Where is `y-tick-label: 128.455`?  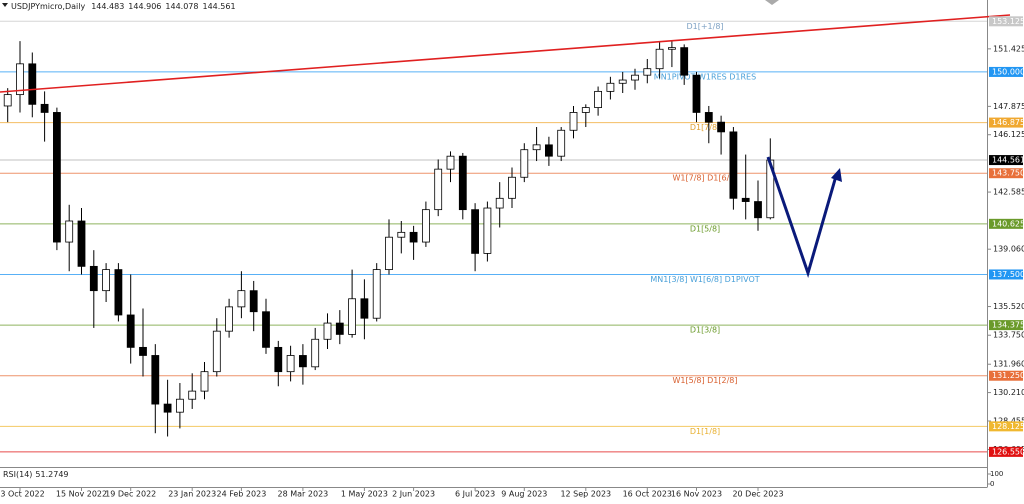
y-tick-label: 128.455 is located at coordinates (1008, 421).